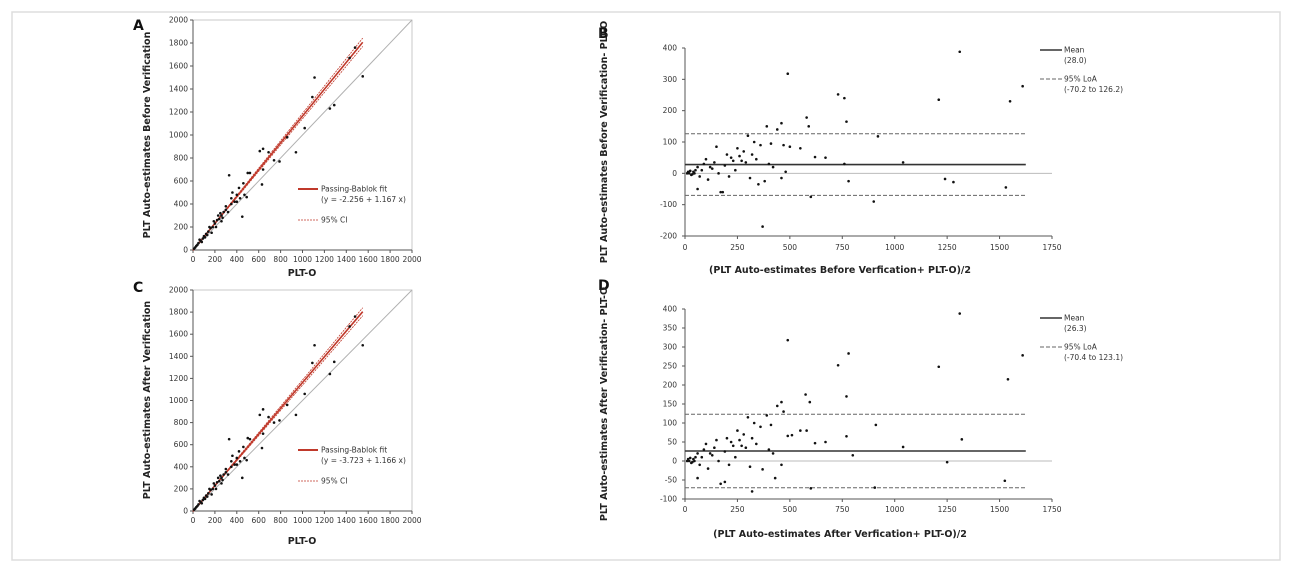 The width and height of the screenshot is (1290, 574). What do you see at coordinates (178, 400) in the screenshot?
I see `y-tick-label: 1000` at bounding box center [178, 400].